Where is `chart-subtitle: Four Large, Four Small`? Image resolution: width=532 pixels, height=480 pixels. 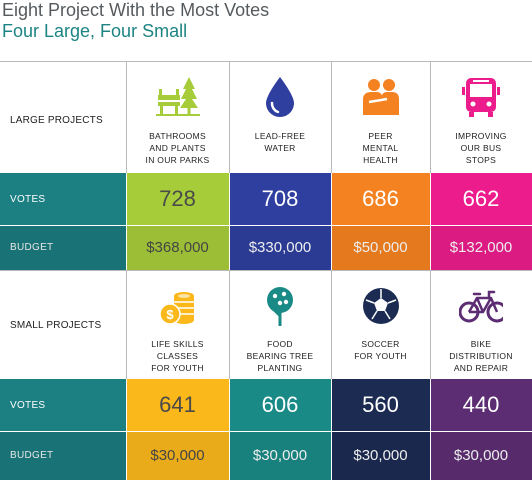 chart-subtitle: Four Large, Four Small is located at coordinates (95, 31).